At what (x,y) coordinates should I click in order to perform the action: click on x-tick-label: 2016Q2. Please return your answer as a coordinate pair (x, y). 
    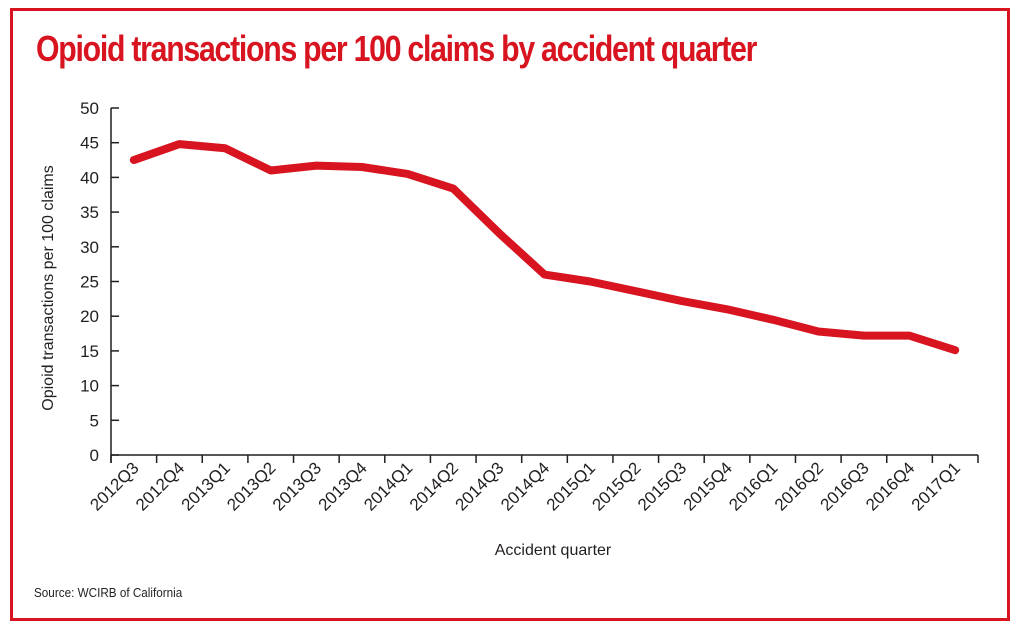
    Looking at the image, I should click on (799, 486).